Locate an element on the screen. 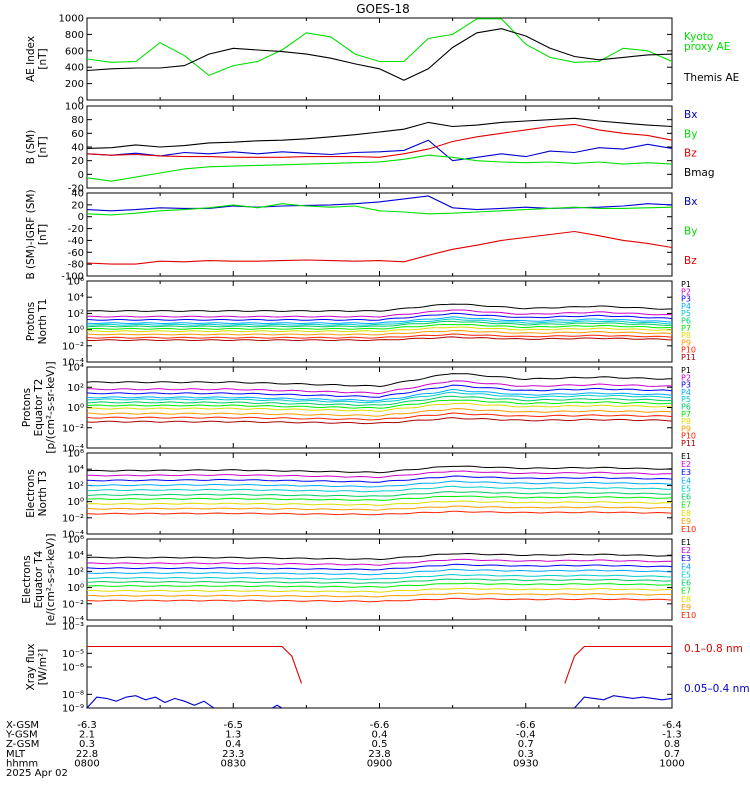 The image size is (750, 800). channel-legend-p5: P5 is located at coordinates (686, 399).